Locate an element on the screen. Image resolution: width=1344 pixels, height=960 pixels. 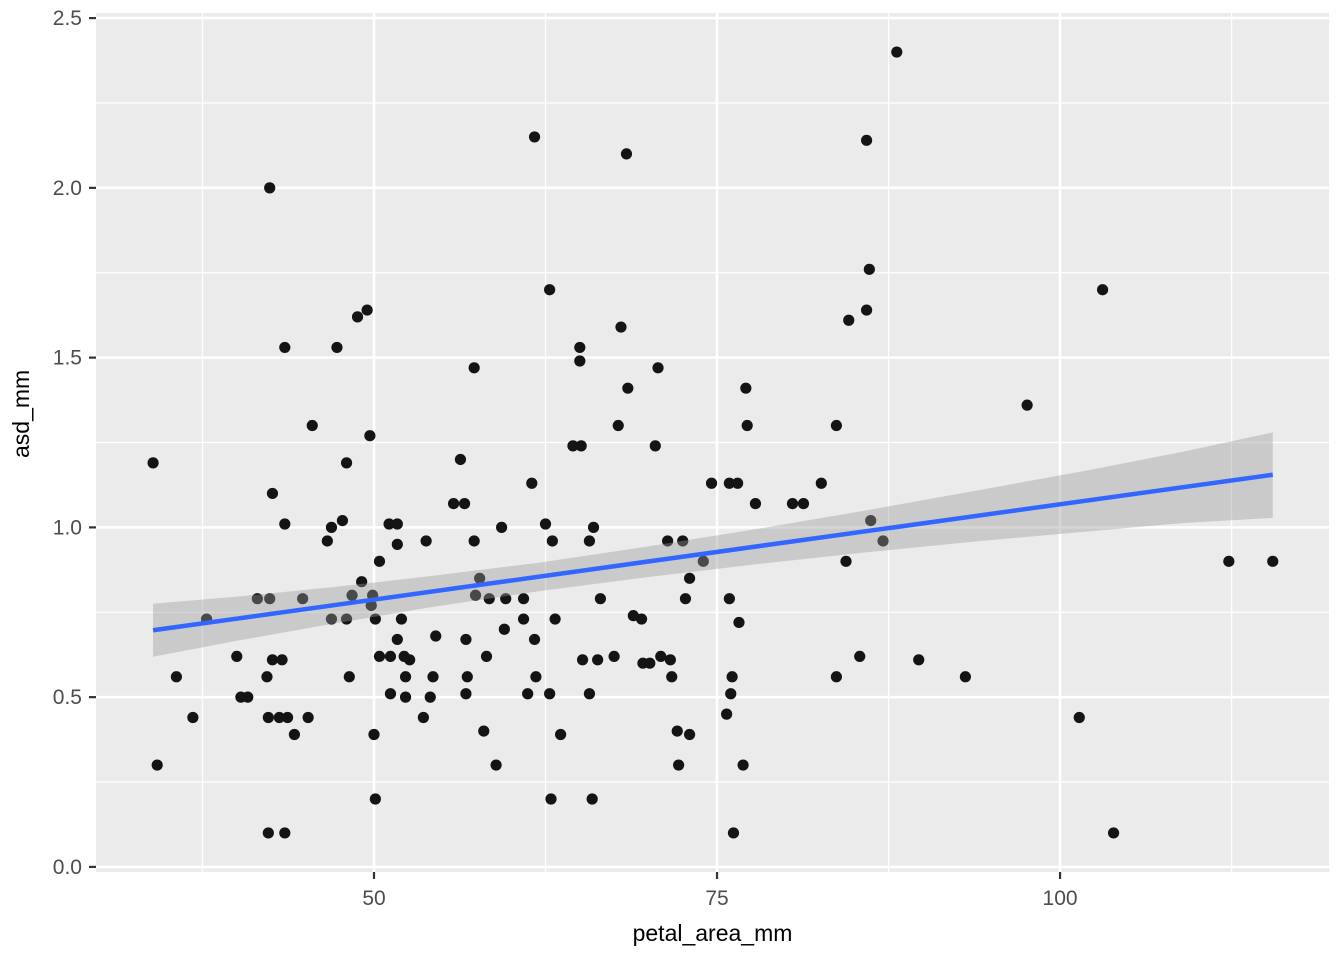
y-tick-label: 2.5 is located at coordinates (67, 18).